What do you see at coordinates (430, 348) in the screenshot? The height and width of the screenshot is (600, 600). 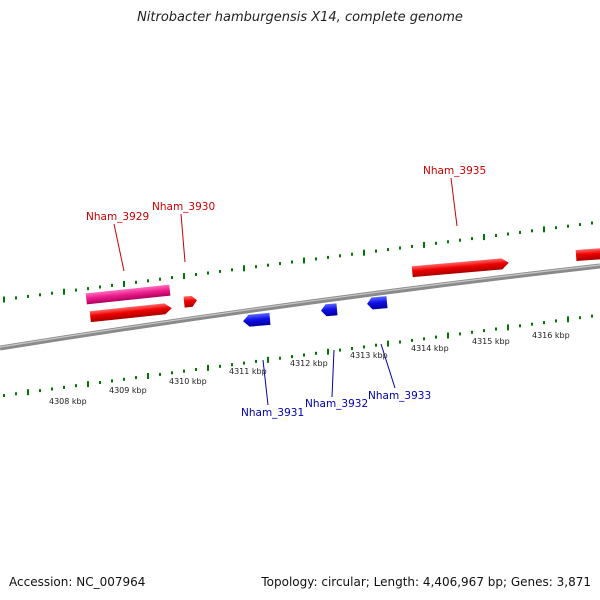 I see `scale-label: 4314 kbp` at bounding box center [430, 348].